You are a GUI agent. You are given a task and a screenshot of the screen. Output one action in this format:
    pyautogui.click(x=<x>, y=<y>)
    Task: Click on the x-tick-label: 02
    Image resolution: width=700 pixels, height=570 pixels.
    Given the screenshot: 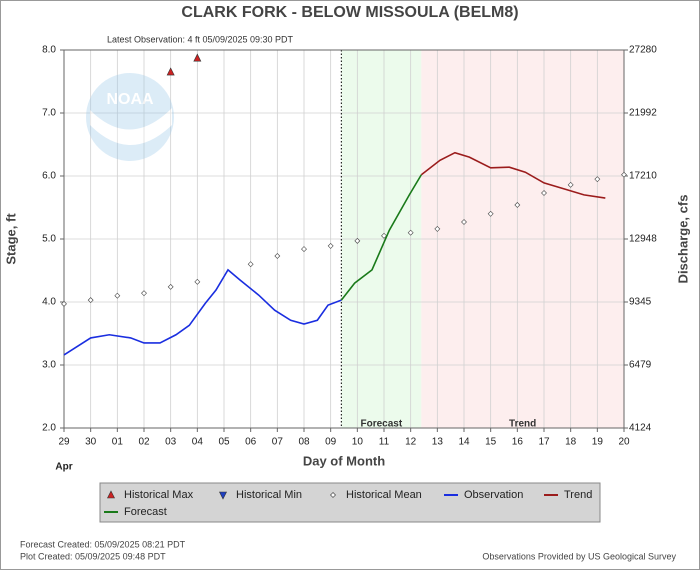 What is the action you would take?
    pyautogui.click(x=144, y=442)
    